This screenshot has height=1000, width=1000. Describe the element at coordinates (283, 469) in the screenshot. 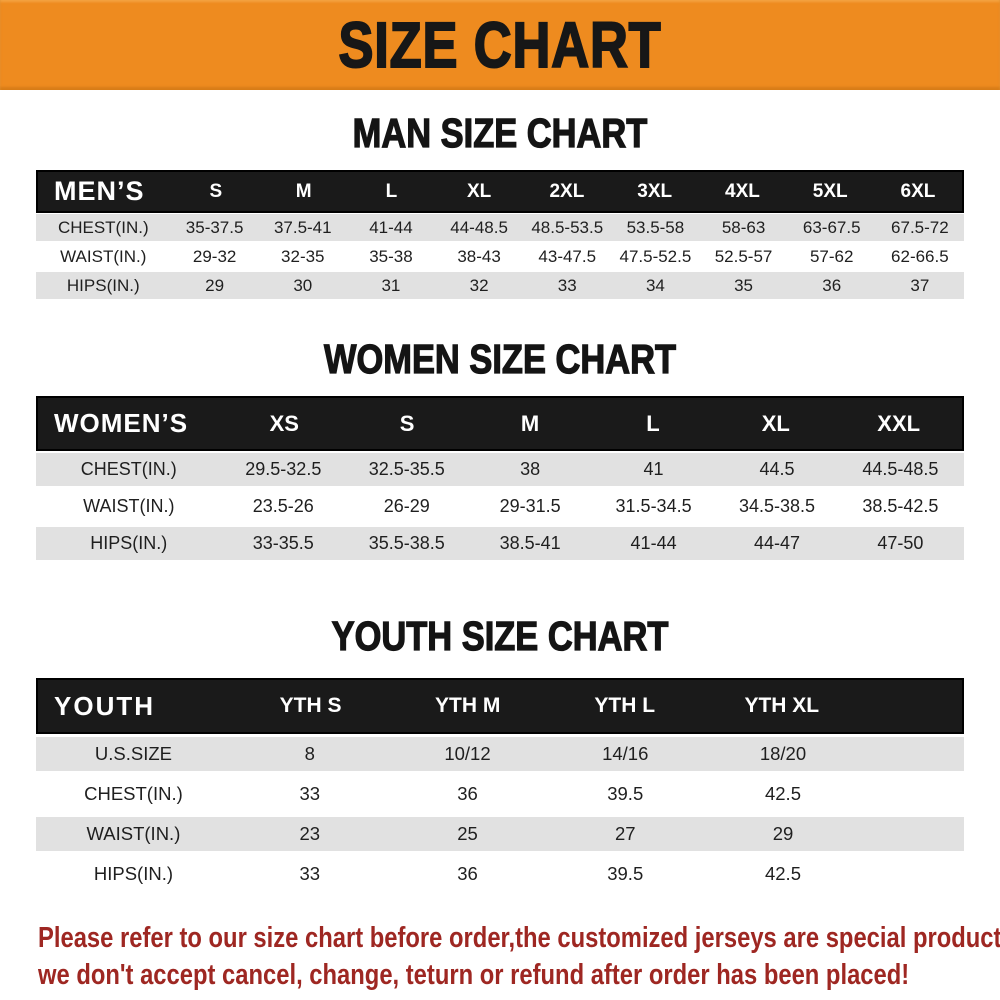

I see `size-value: 29.5-32.5` at that location.